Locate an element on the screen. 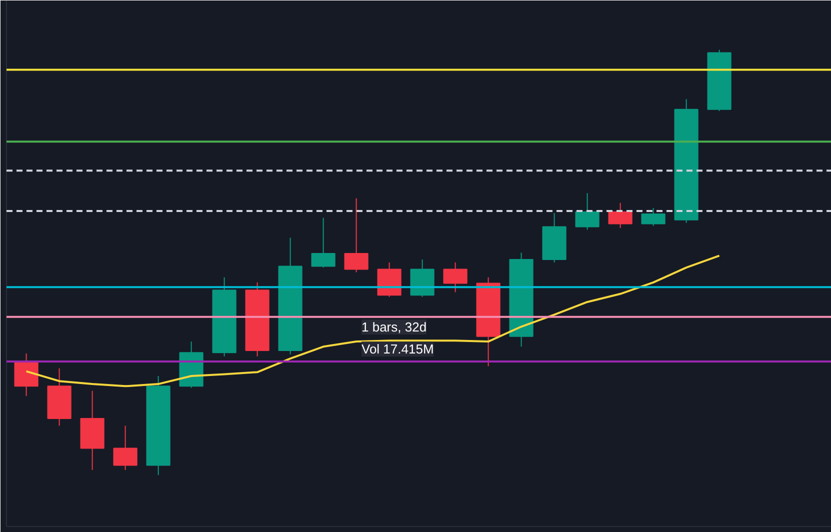  annotation: Vol 17.415M is located at coordinates (398, 349).